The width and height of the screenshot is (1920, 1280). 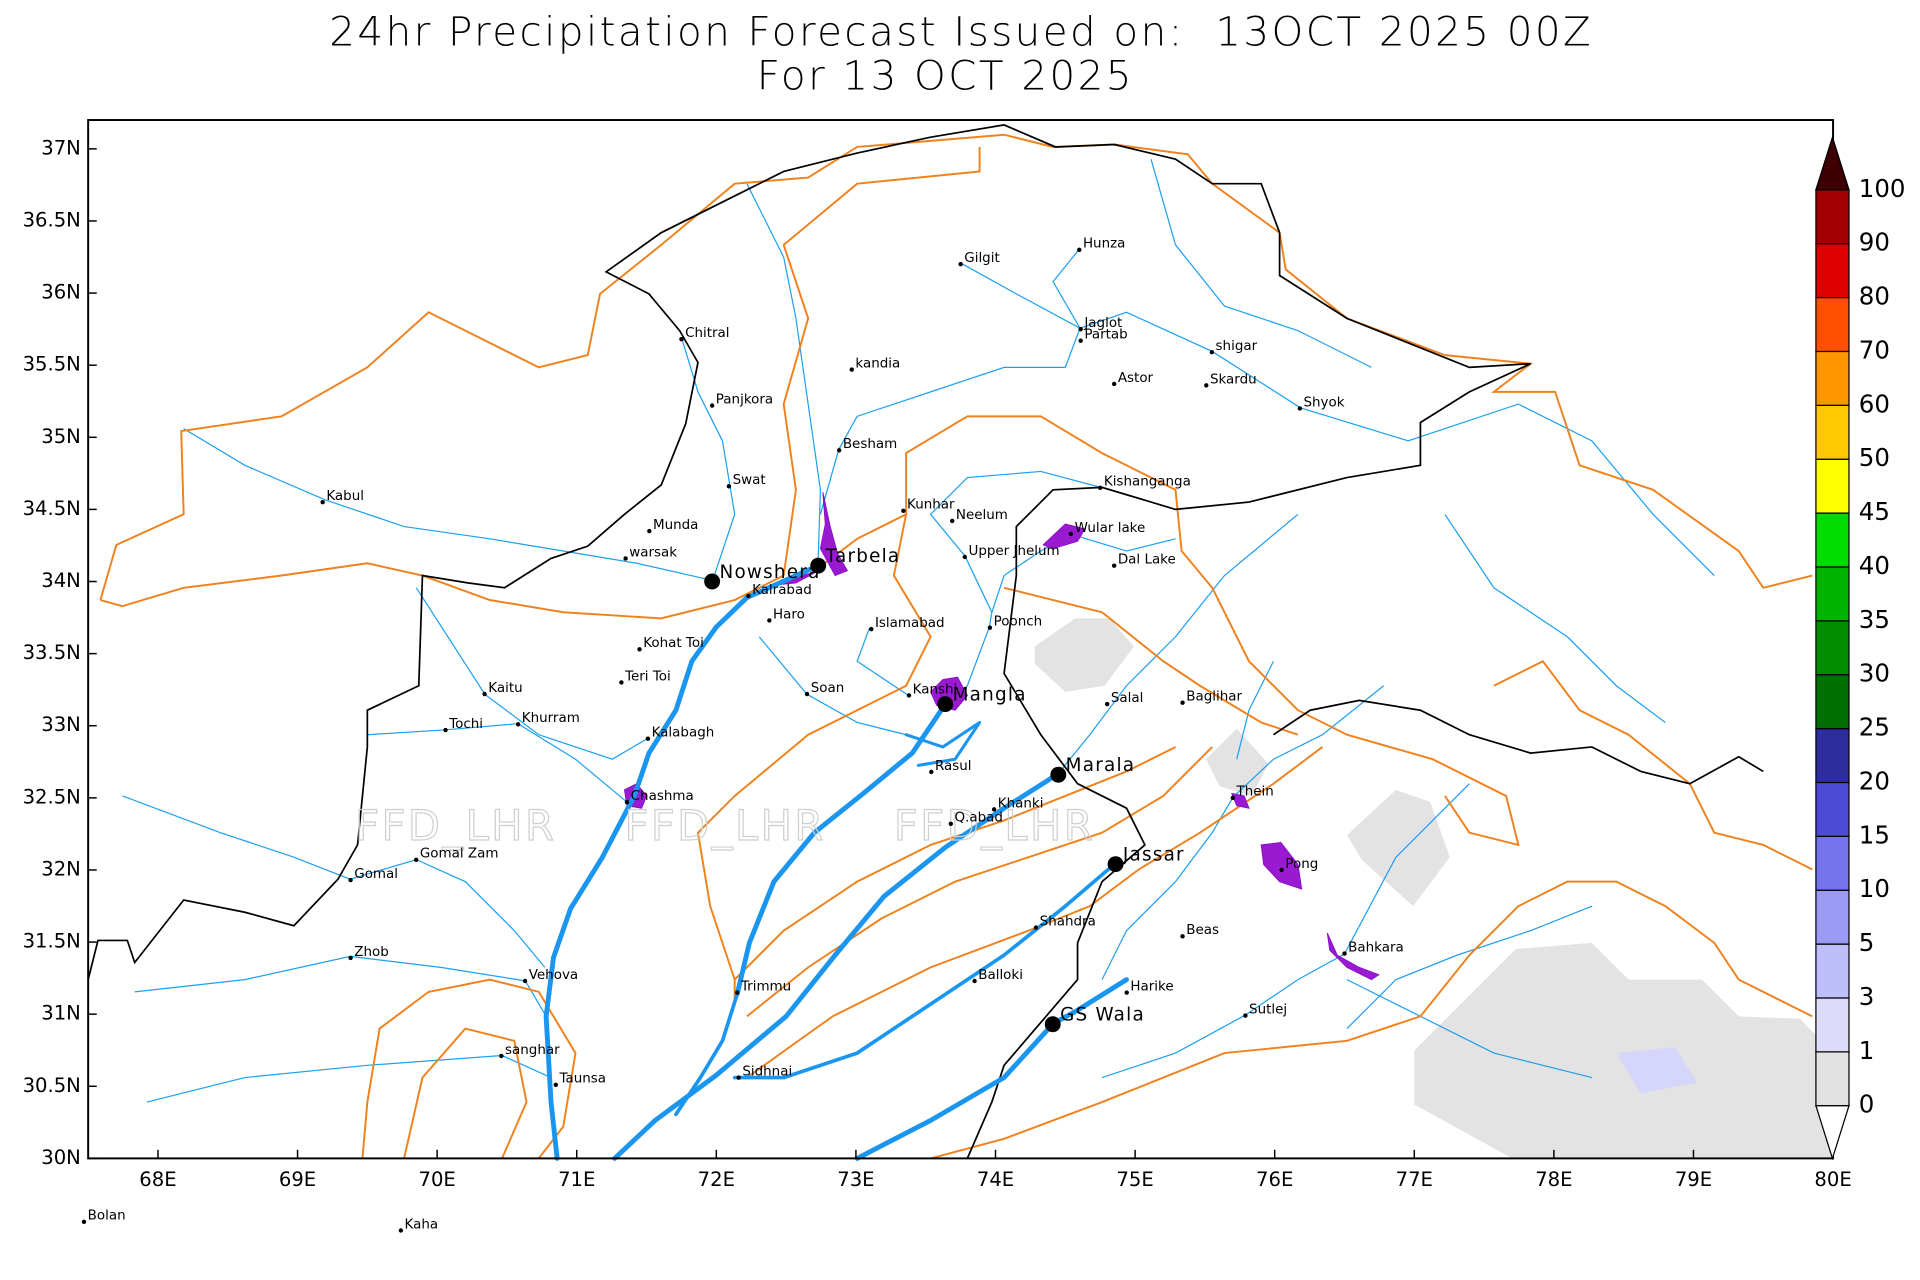 I want to click on place-label: Marala, so click(x=1101, y=765).